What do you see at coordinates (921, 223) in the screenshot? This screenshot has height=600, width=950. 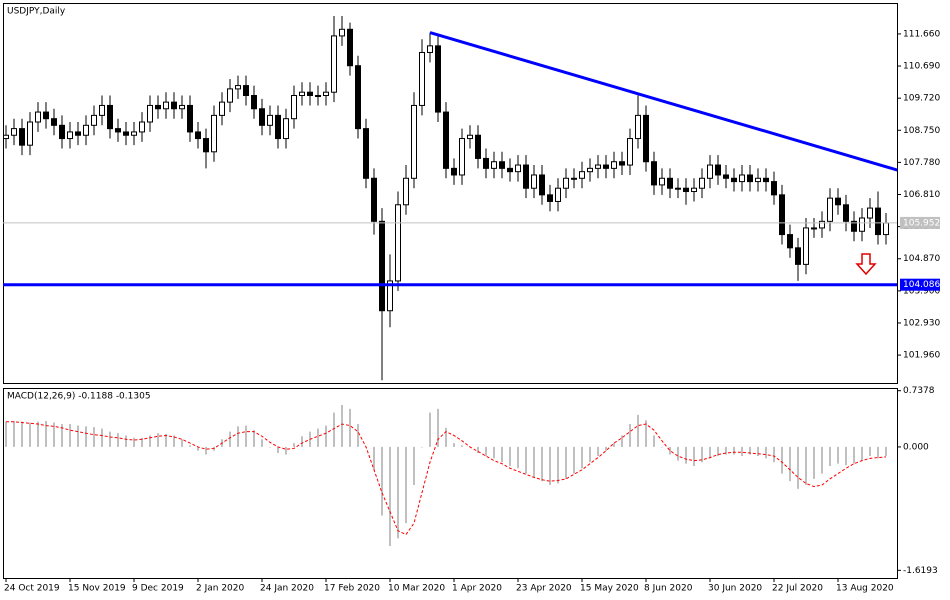 I see `level-label: 105.952` at bounding box center [921, 223].